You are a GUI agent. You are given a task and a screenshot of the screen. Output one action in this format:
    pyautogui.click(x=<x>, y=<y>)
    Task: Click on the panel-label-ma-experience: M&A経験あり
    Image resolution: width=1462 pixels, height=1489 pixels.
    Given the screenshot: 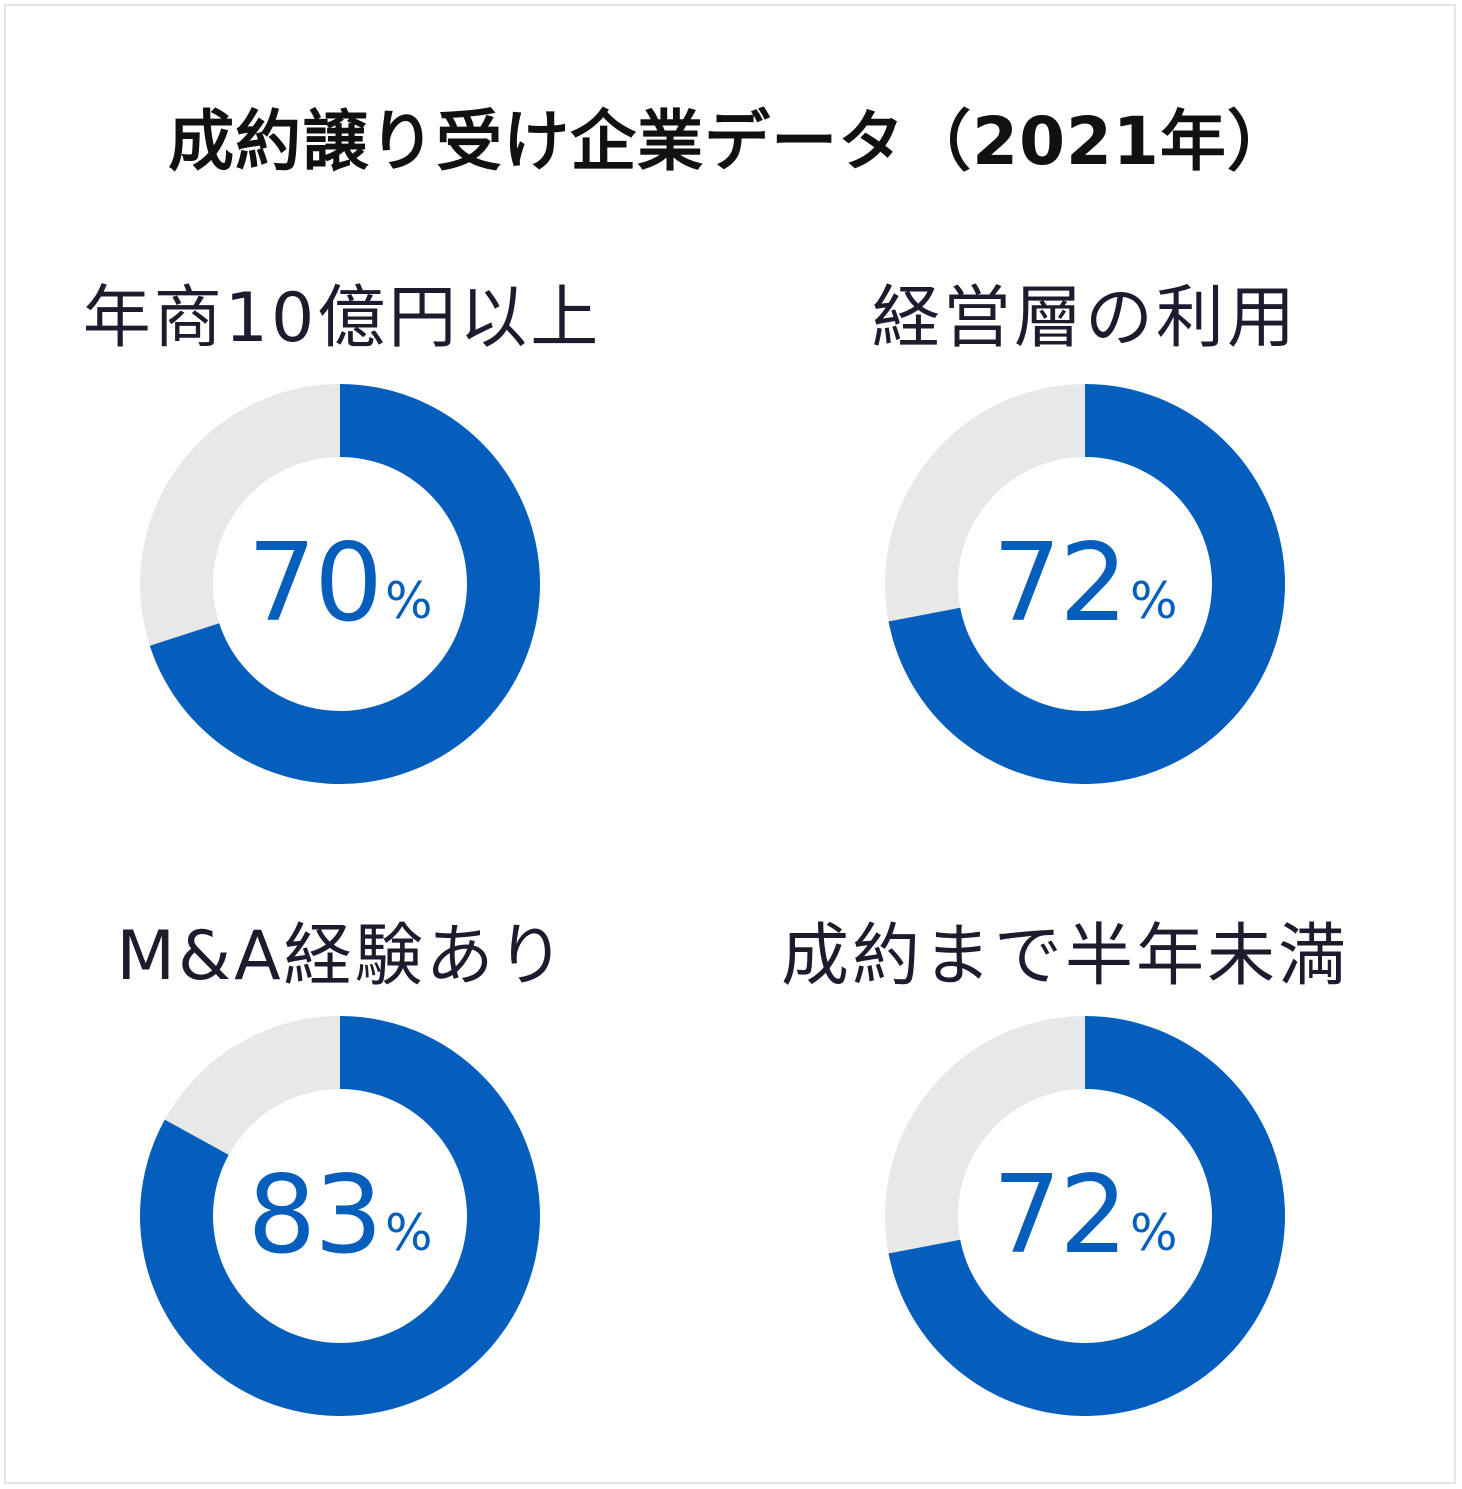 What is the action you would take?
    pyautogui.click(x=342, y=956)
    